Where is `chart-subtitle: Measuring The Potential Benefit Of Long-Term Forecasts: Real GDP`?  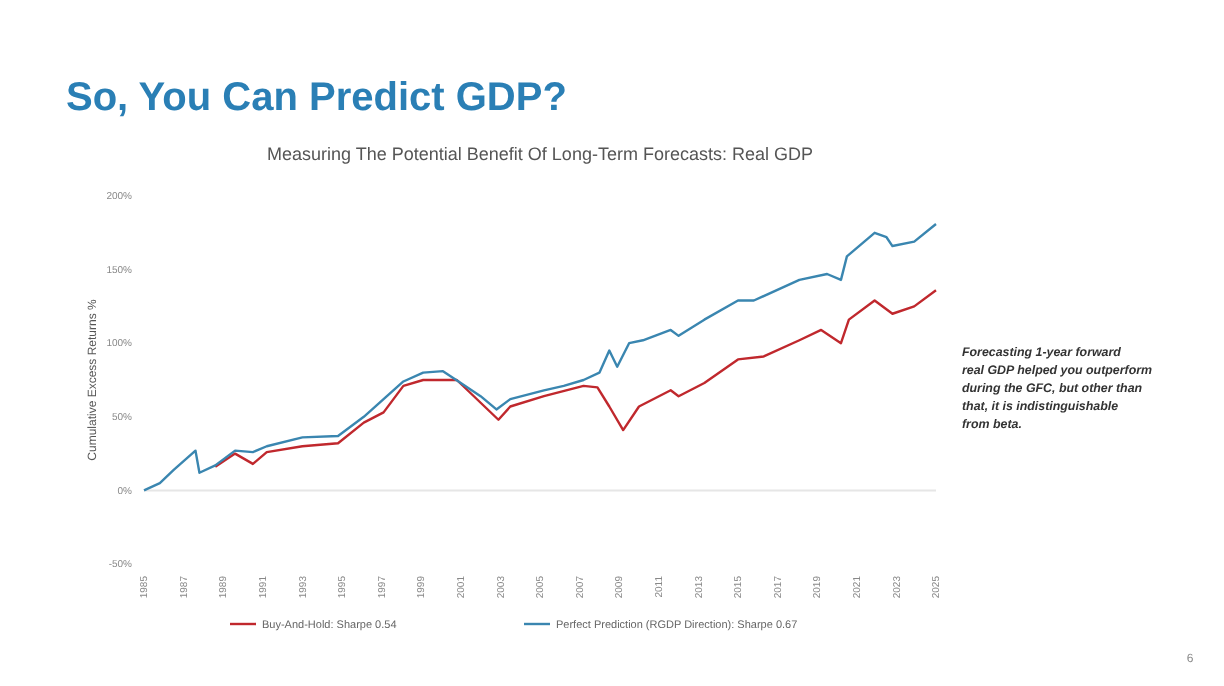
chart-subtitle: Measuring The Potential Benefit Of Long-Term Forecasts: Real GDP is located at coordinates (540, 154).